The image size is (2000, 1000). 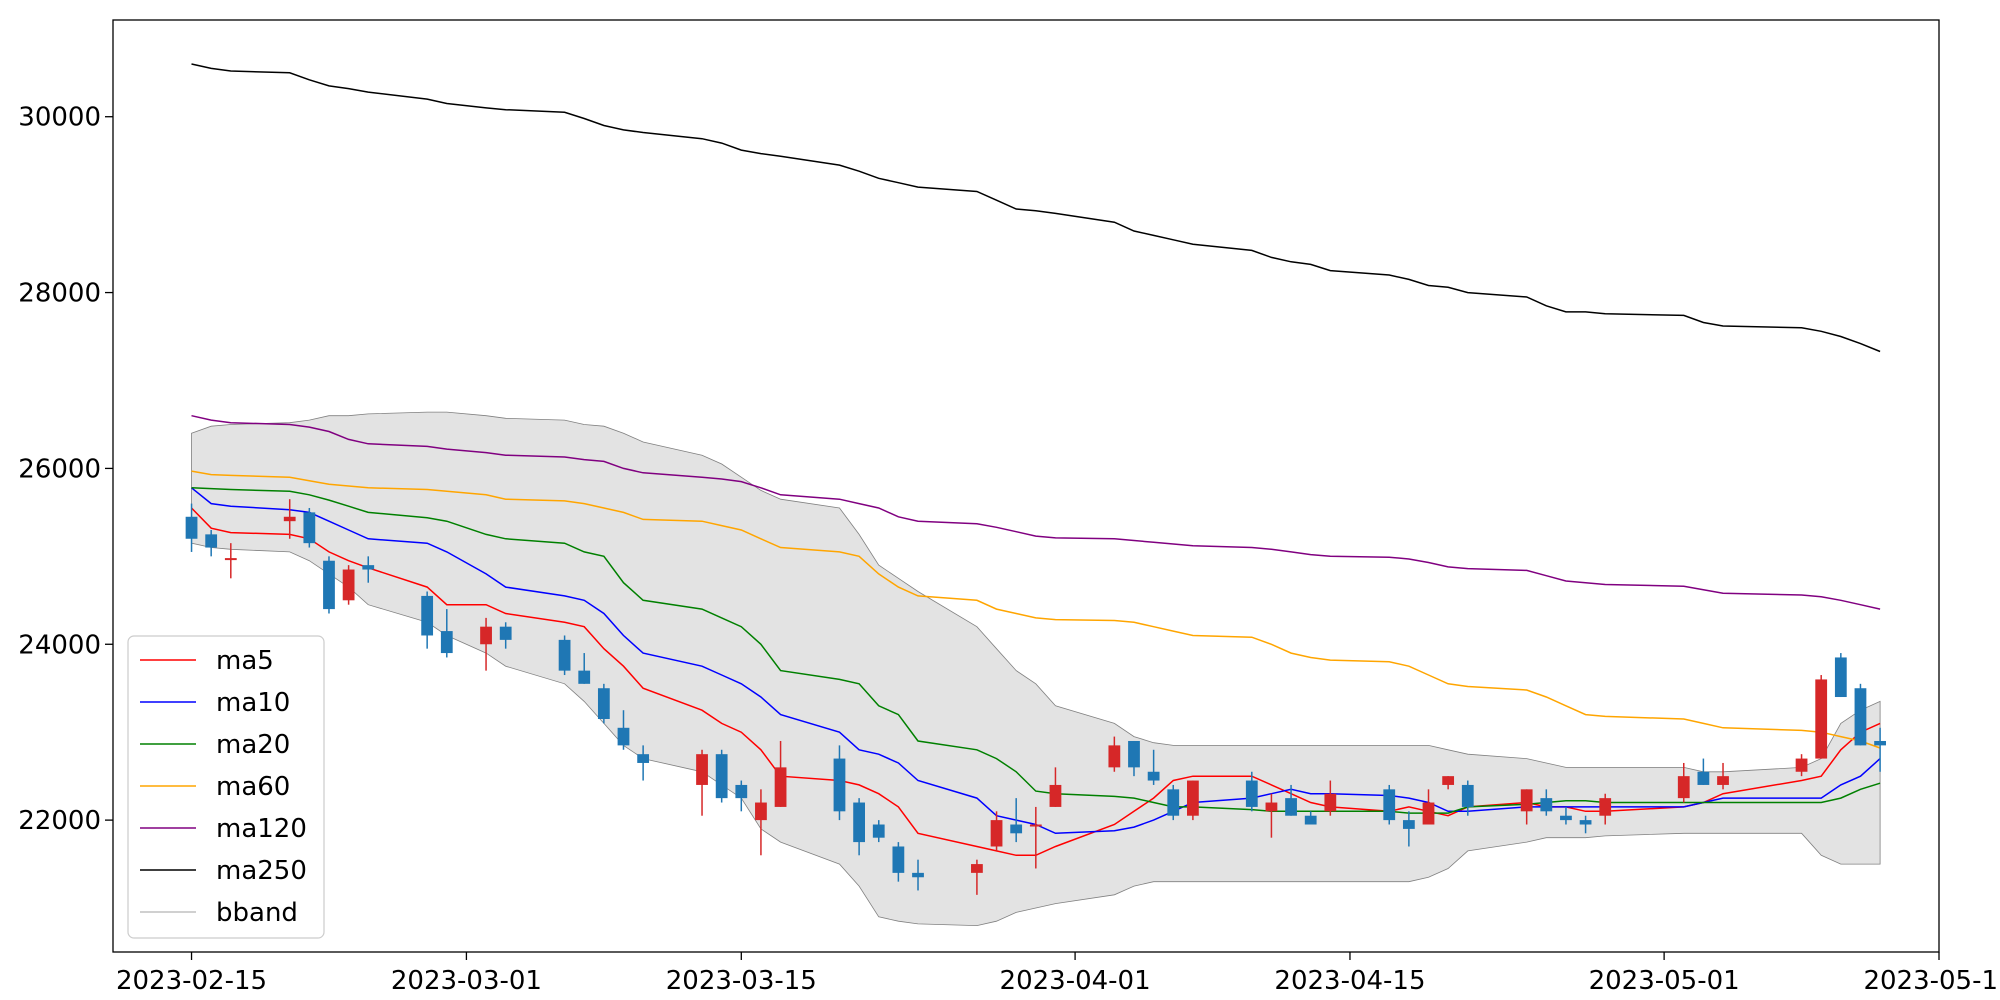 I want to click on legend-item-ma120: ma120, so click(x=223, y=829).